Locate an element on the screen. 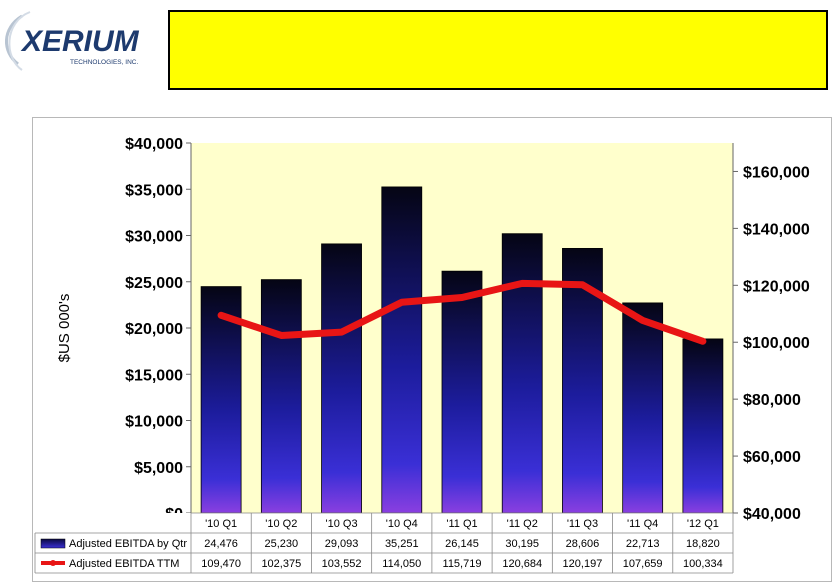 Image resolution: width=834 pixels, height=585 pixels. category-label-2: '10 Q3 is located at coordinates (342, 524).